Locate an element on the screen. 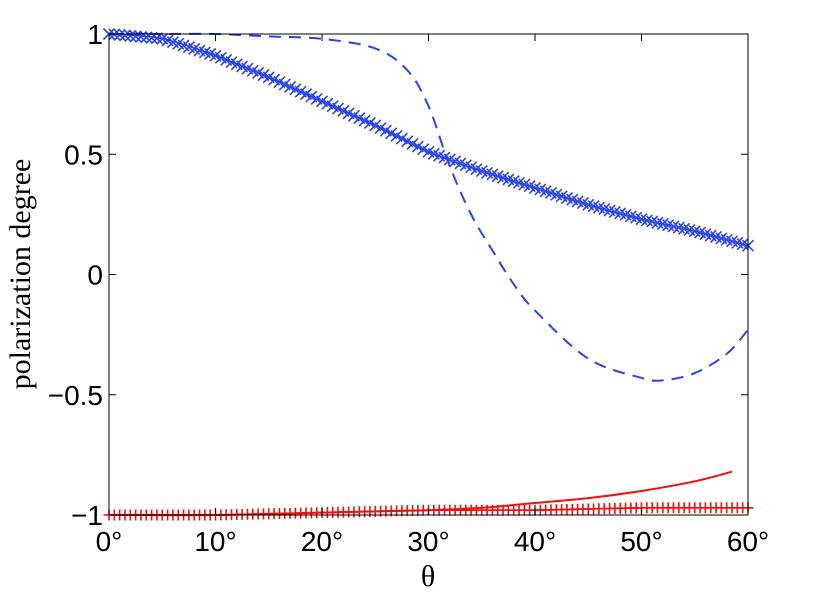 Image resolution: width=822 pixels, height=592 pixels. x-tick-label: 40° is located at coordinates (535, 541).